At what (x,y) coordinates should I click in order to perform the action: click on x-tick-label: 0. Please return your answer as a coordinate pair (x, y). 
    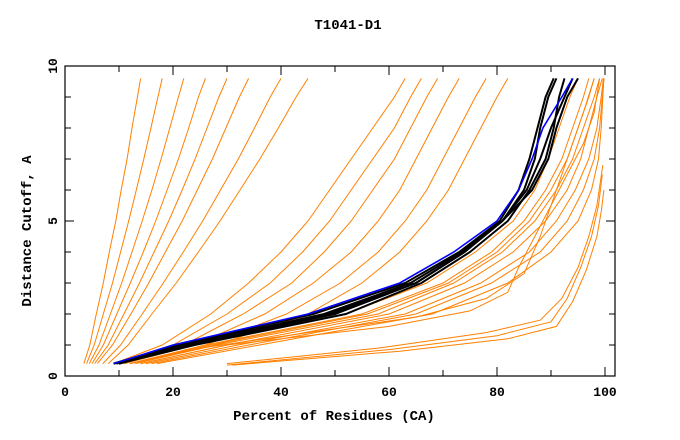
    Looking at the image, I should click on (65, 392).